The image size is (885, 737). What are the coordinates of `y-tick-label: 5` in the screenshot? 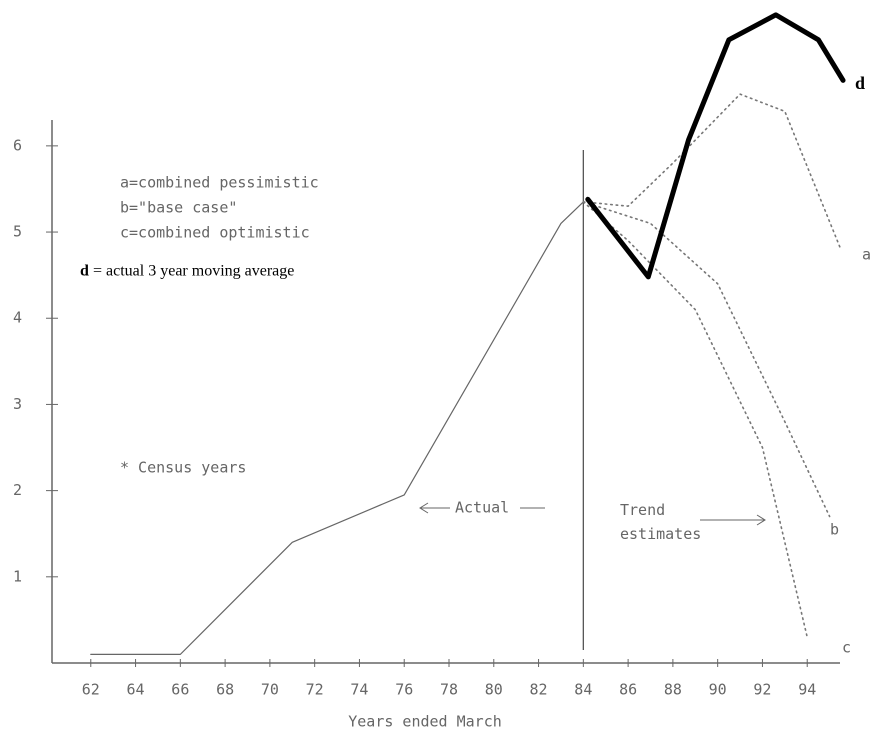 It's located at (17, 232).